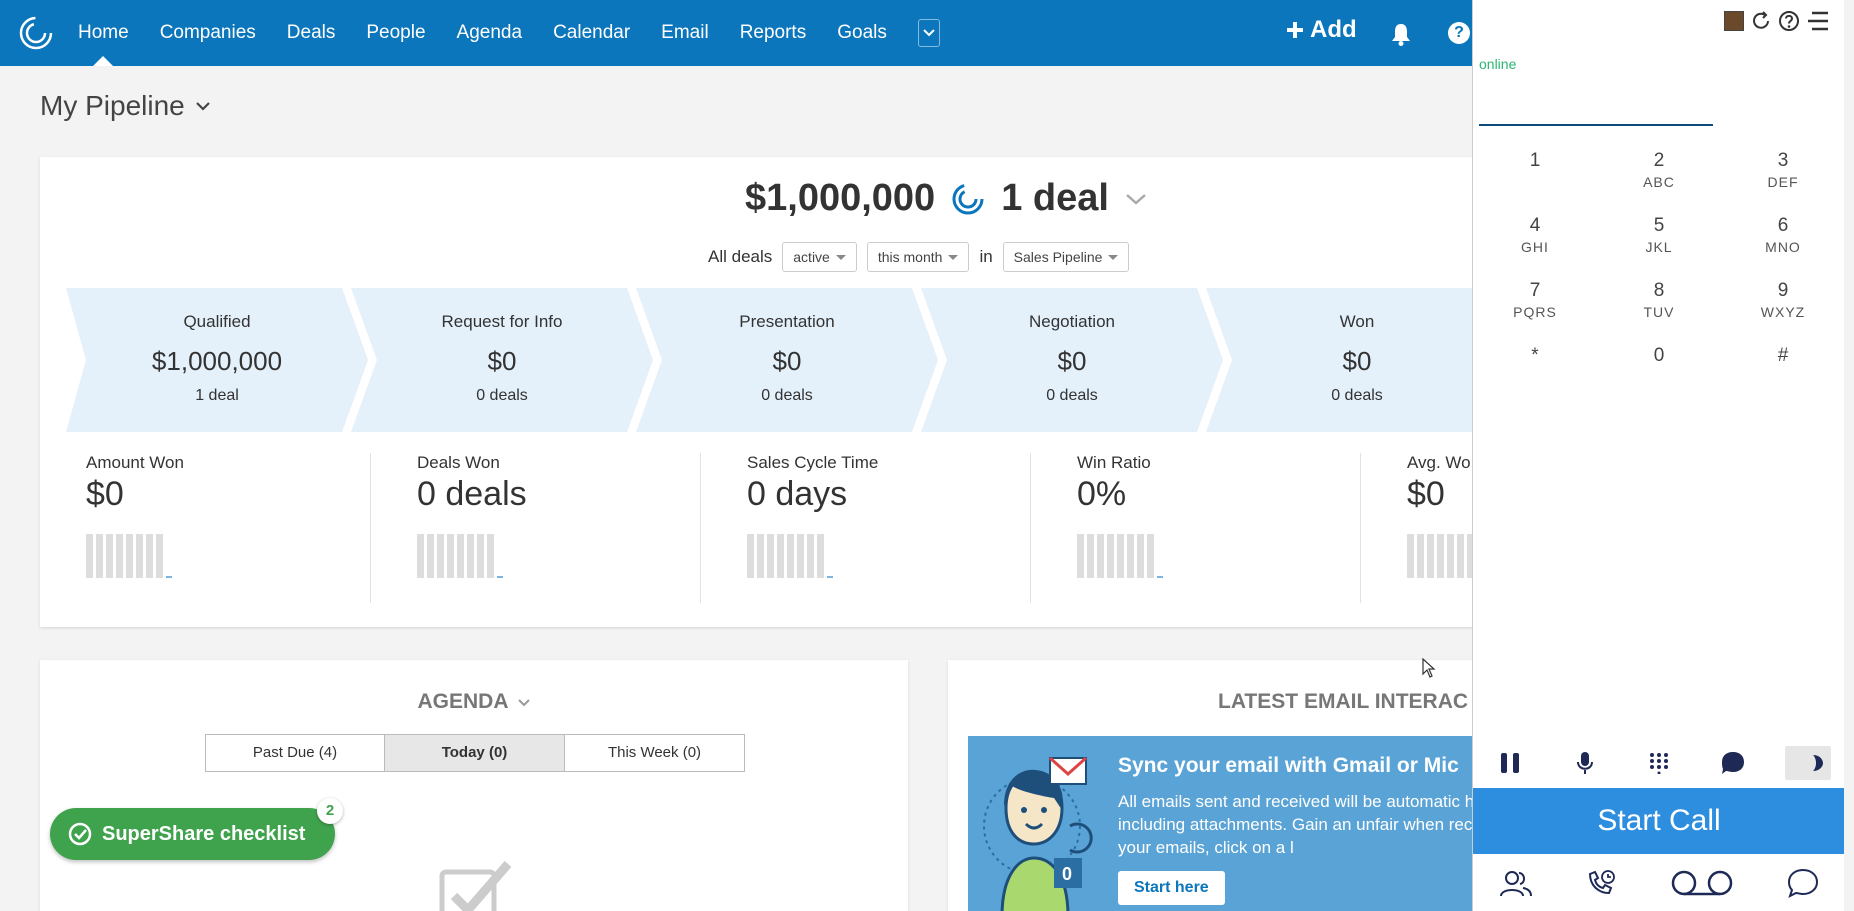  Describe the element at coordinates (1136, 199) in the screenshot. I see `chevron-down-icon` at that location.